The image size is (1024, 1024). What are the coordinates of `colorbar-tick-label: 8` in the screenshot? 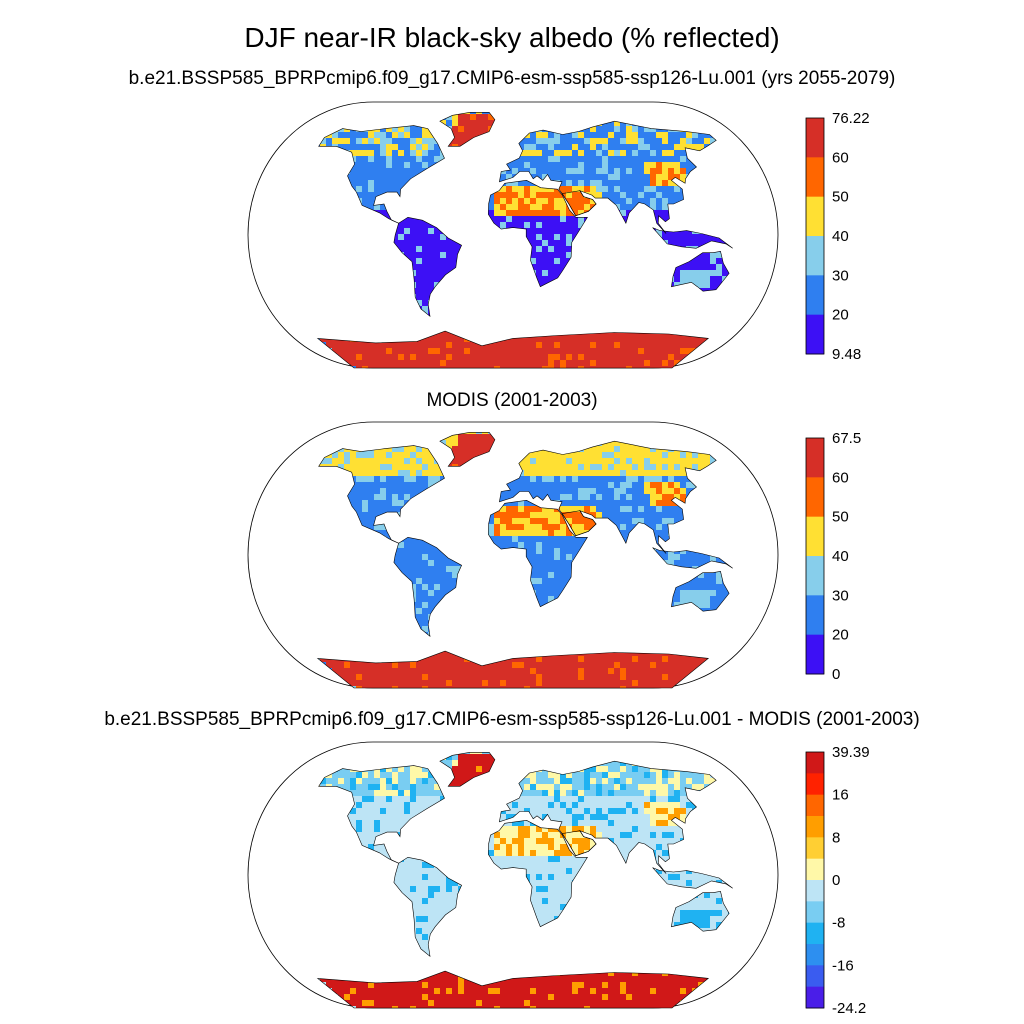 It's located at (836, 837).